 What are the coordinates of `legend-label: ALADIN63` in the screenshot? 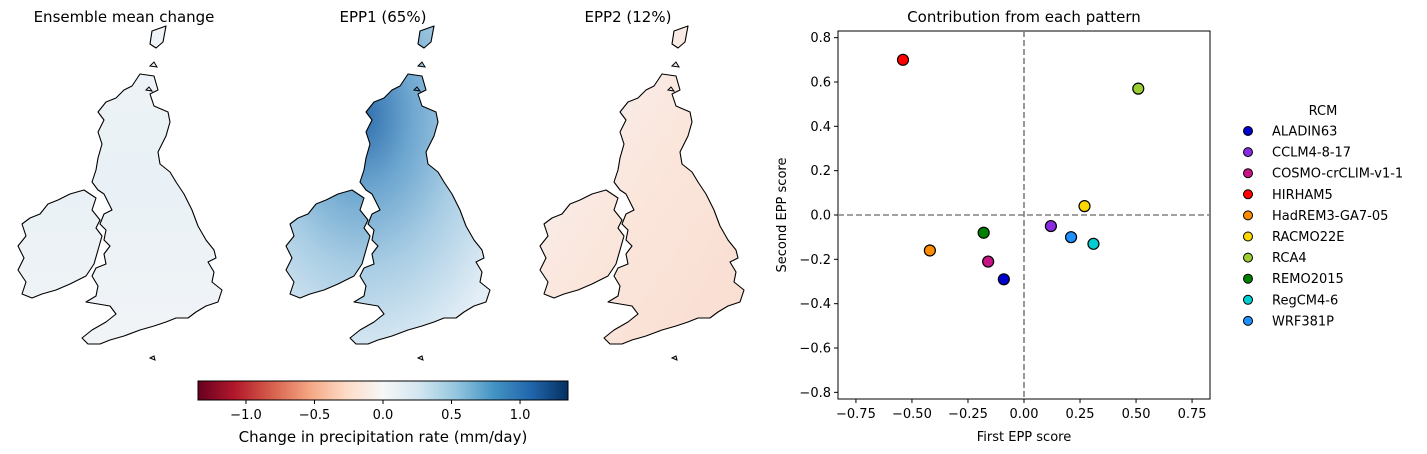 It's located at (1304, 132).